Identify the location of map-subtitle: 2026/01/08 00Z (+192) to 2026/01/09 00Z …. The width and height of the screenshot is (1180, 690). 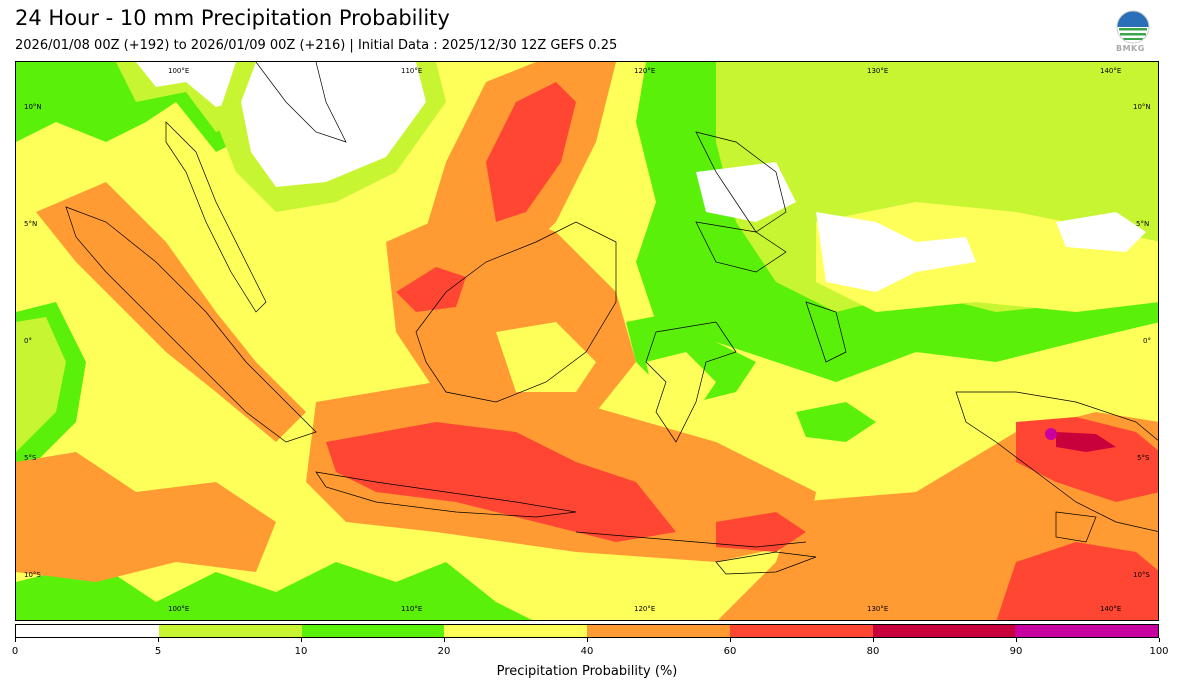
(316, 45).